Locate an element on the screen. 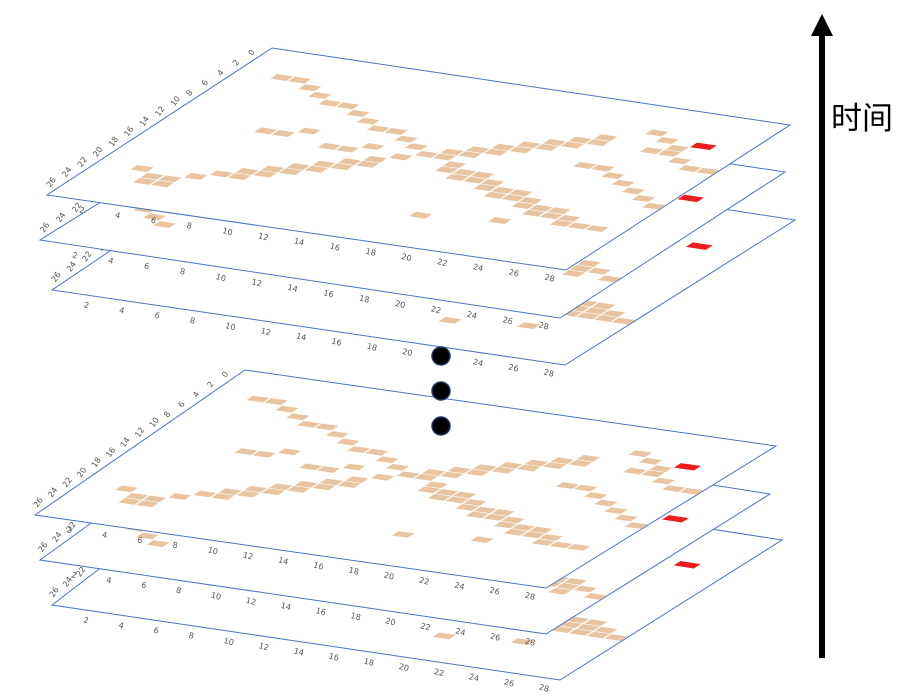 The height and width of the screenshot is (700, 908). y-tick-label: 16 is located at coordinates (110, 453).